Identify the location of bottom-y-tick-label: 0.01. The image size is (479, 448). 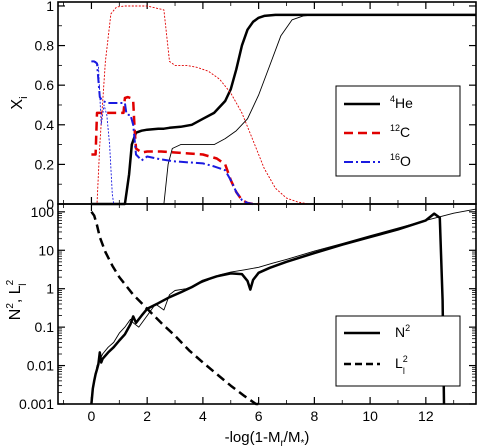
(40, 366).